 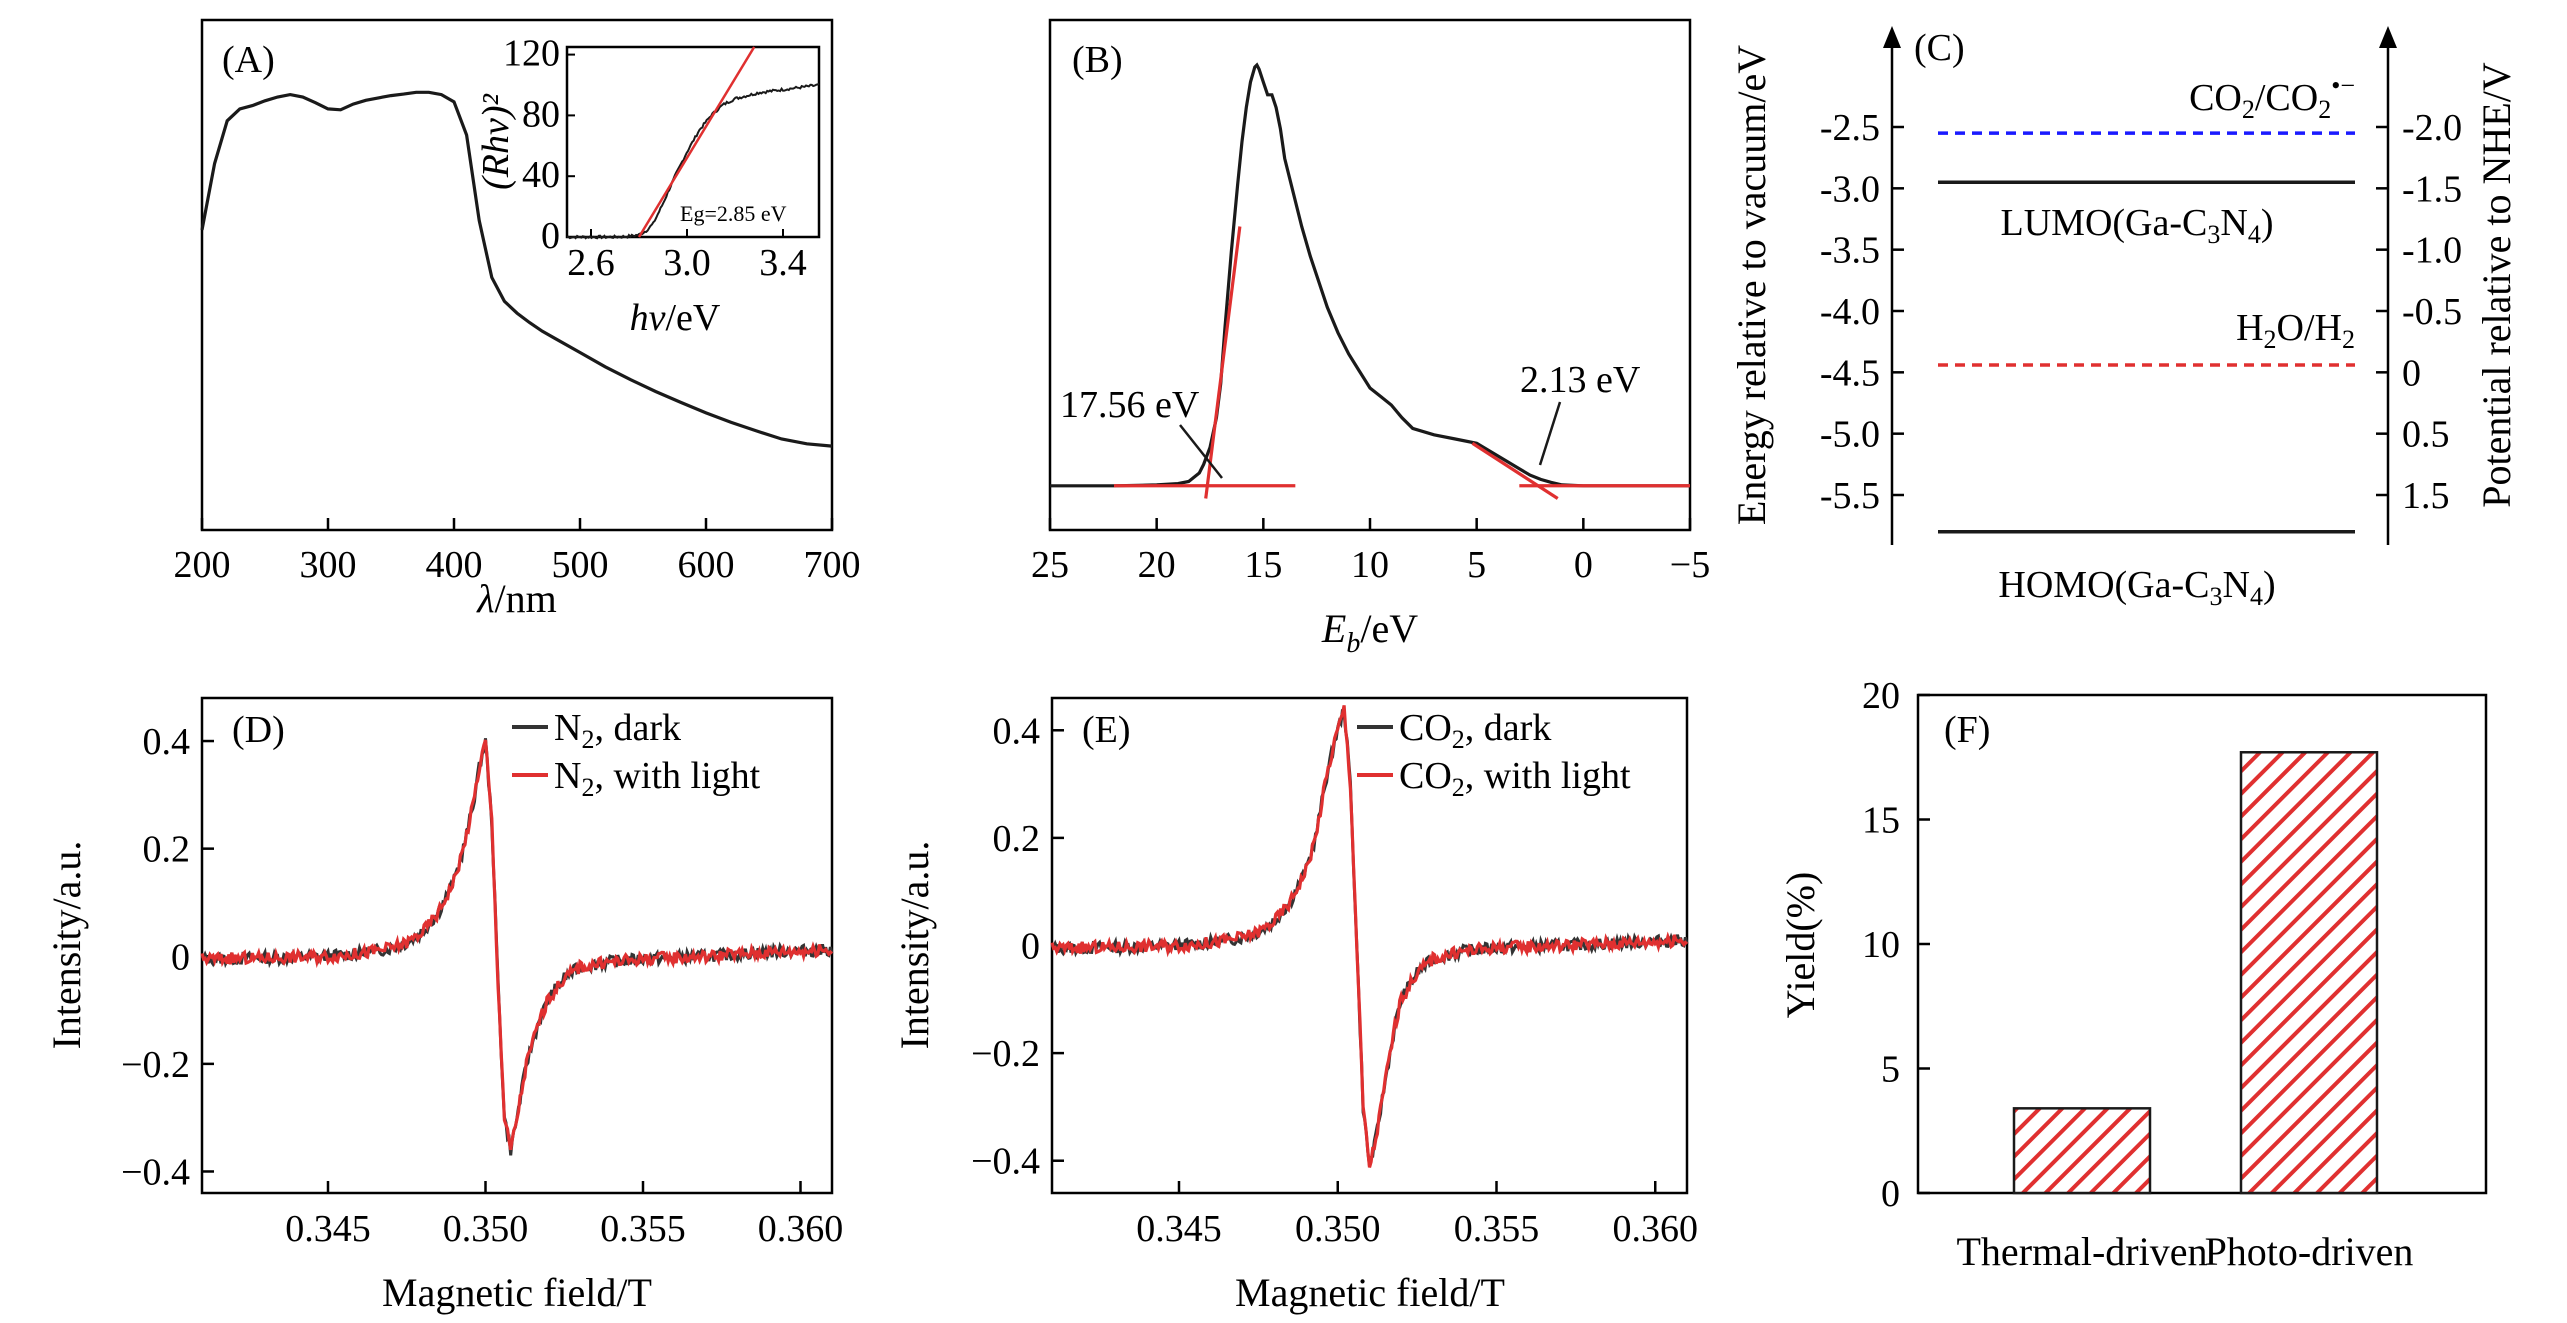 What do you see at coordinates (541, 114) in the screenshot?
I see `inset-ytick-label: 80` at bounding box center [541, 114].